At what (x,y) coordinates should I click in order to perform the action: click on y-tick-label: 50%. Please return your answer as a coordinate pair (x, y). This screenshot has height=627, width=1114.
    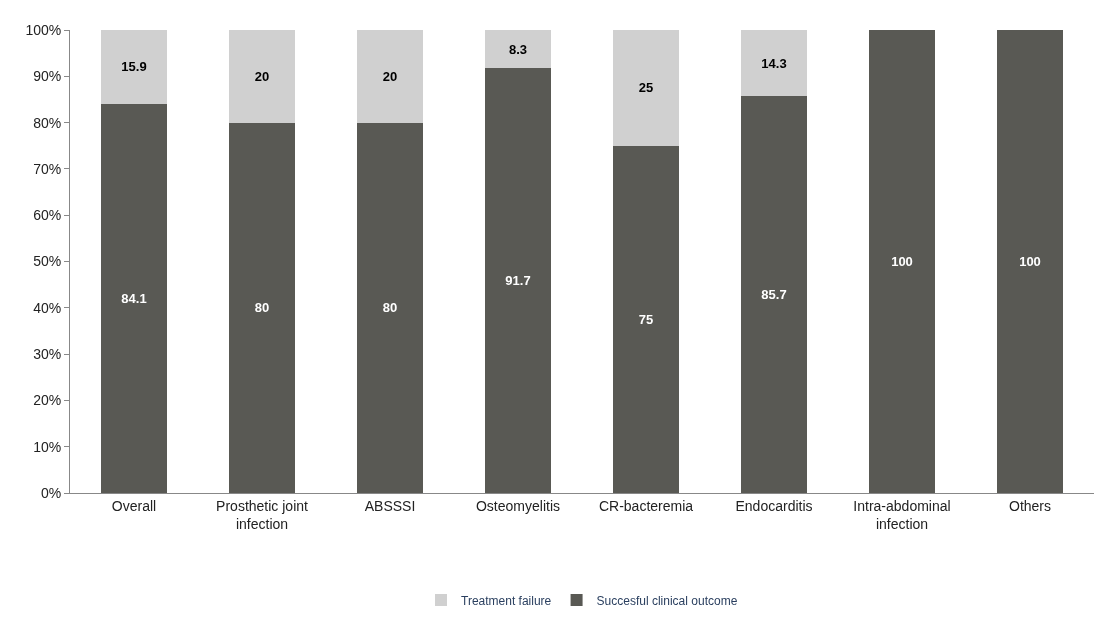
    Looking at the image, I should click on (47, 261).